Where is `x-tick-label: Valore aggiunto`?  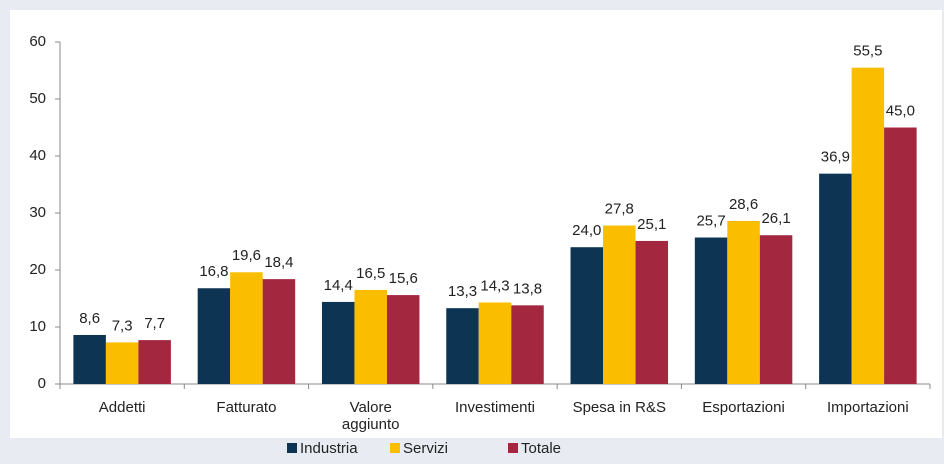 x-tick-label: Valore aggiunto is located at coordinates (370, 416).